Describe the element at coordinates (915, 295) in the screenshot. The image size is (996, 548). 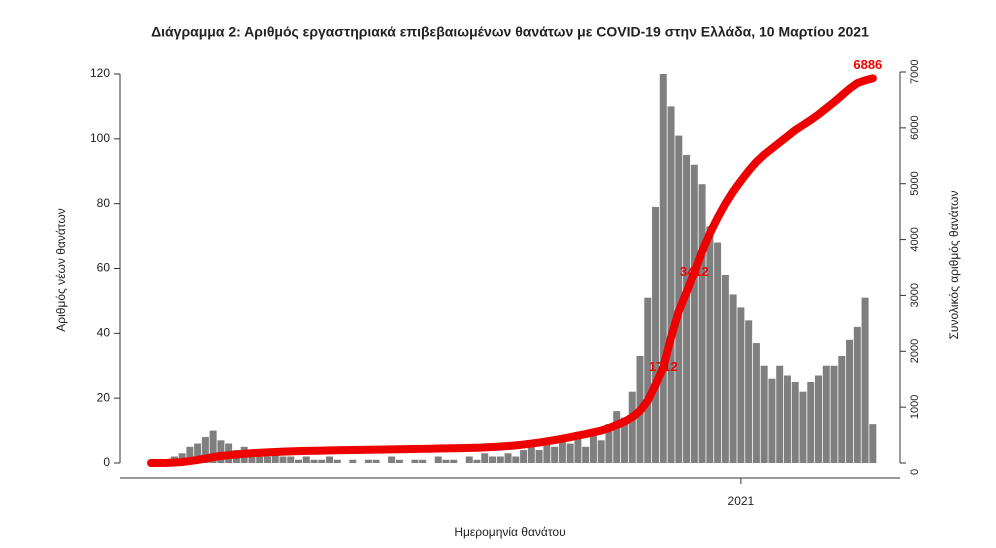
I see `y2-tick-label: 3000` at that location.